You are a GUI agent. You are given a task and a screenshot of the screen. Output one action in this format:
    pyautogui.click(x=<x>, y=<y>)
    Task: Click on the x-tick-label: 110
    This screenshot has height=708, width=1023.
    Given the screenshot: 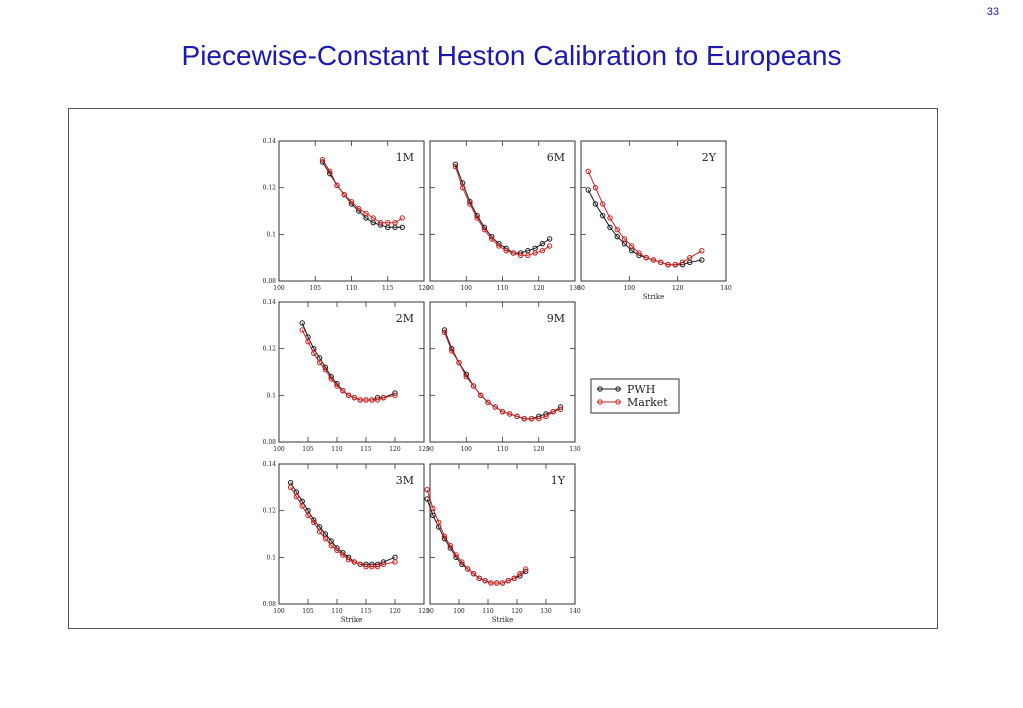 What is the action you would take?
    pyautogui.click(x=337, y=449)
    